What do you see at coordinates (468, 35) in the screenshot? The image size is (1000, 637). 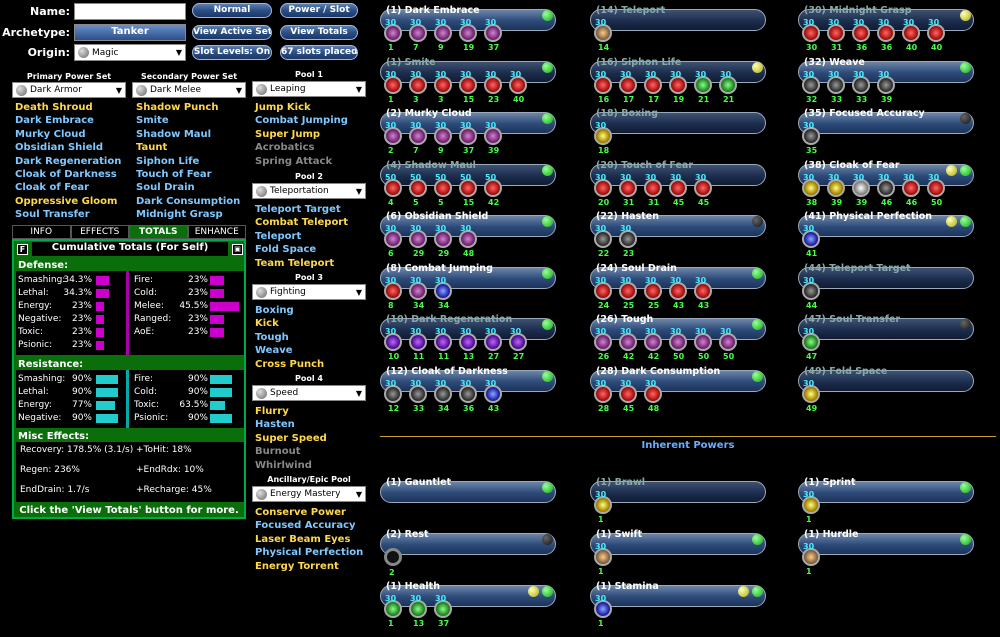 I see `enhancement-icon: 30 19` at bounding box center [468, 35].